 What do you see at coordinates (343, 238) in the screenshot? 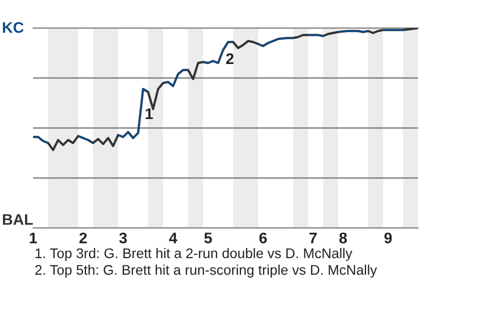
I see `x-tick-label: 8` at bounding box center [343, 238].